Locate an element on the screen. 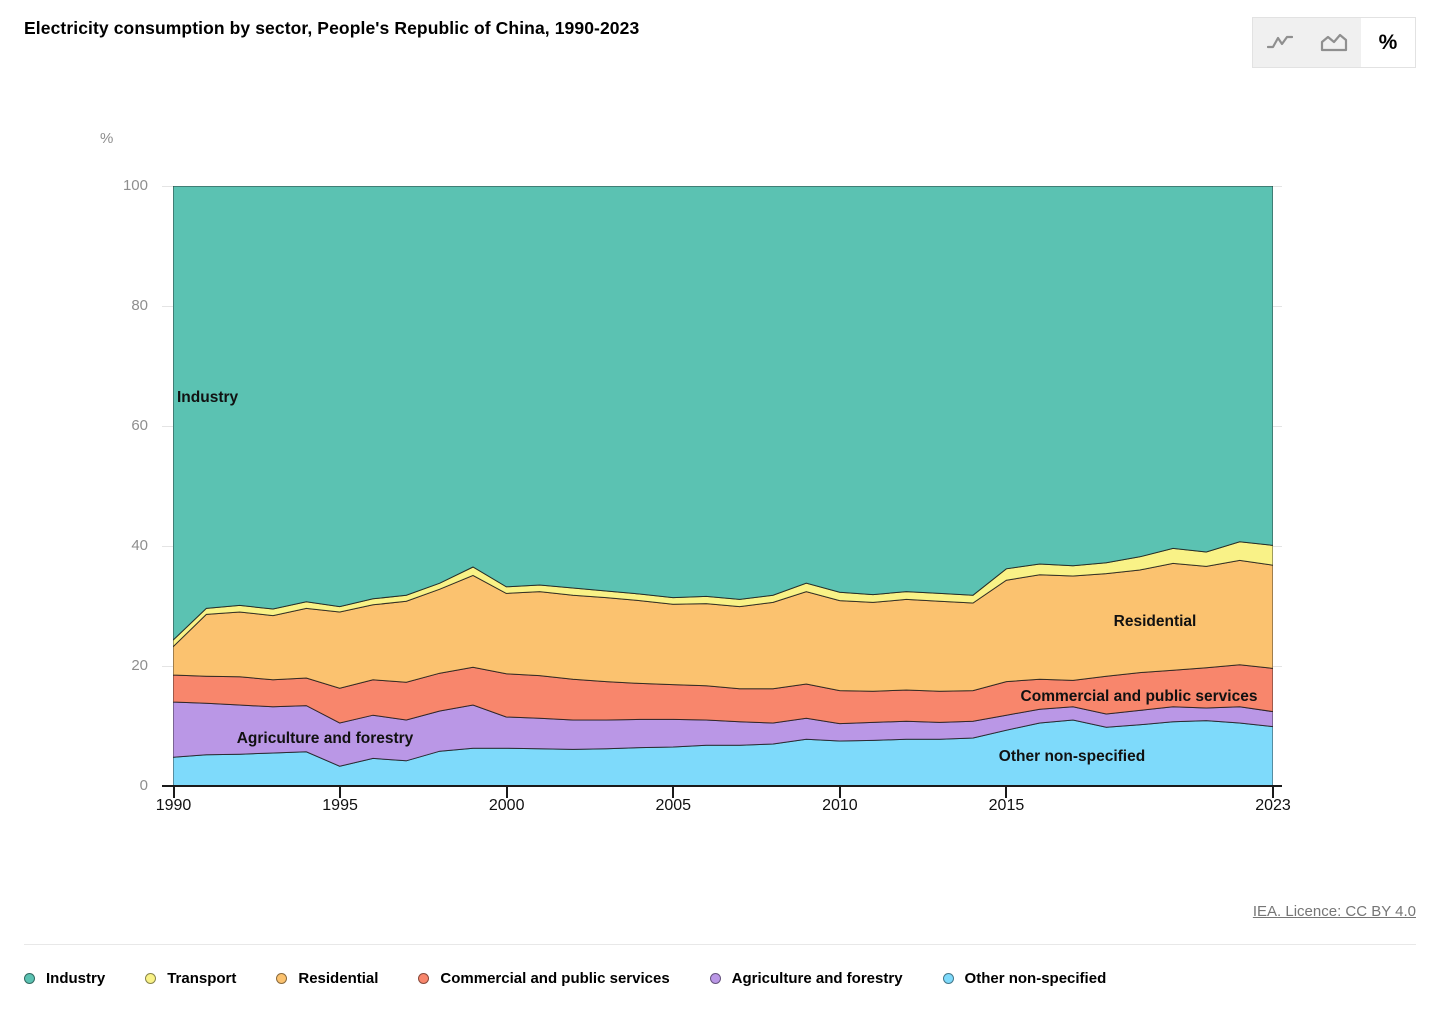  y-tick-label-60: 60 is located at coordinates (139, 425).